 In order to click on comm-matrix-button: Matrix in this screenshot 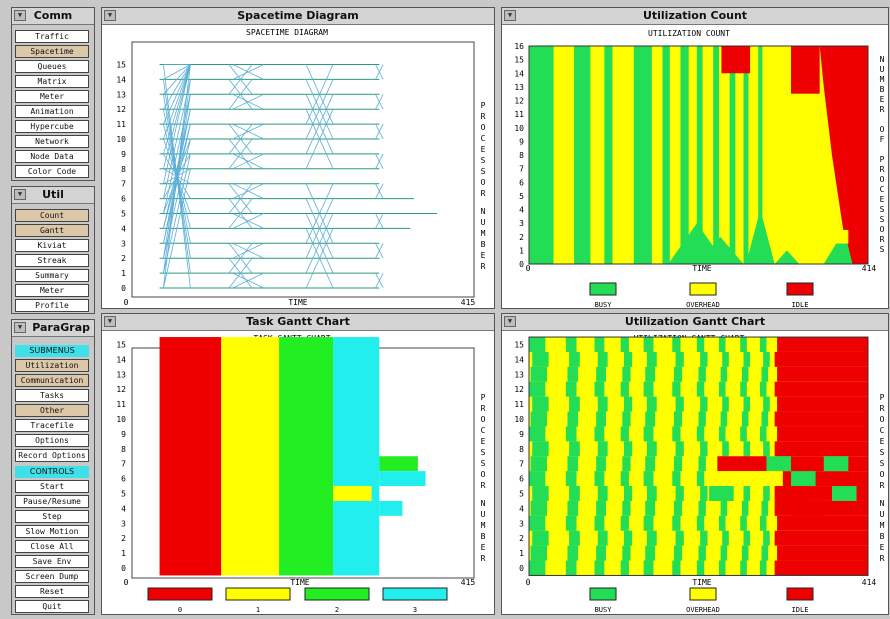, I will do `click(52, 81)`.